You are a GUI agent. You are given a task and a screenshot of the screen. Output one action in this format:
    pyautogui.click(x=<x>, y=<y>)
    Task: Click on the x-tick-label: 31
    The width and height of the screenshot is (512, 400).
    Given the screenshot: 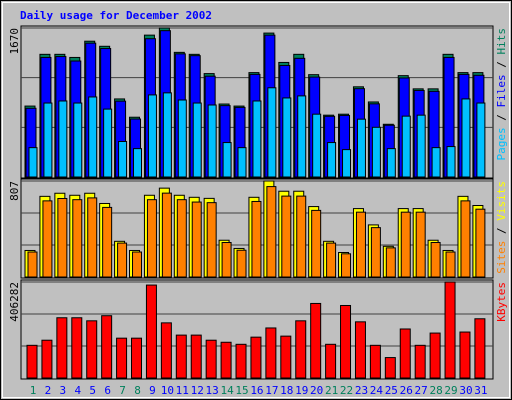 What is the action you would take?
    pyautogui.click(x=480, y=390)
    